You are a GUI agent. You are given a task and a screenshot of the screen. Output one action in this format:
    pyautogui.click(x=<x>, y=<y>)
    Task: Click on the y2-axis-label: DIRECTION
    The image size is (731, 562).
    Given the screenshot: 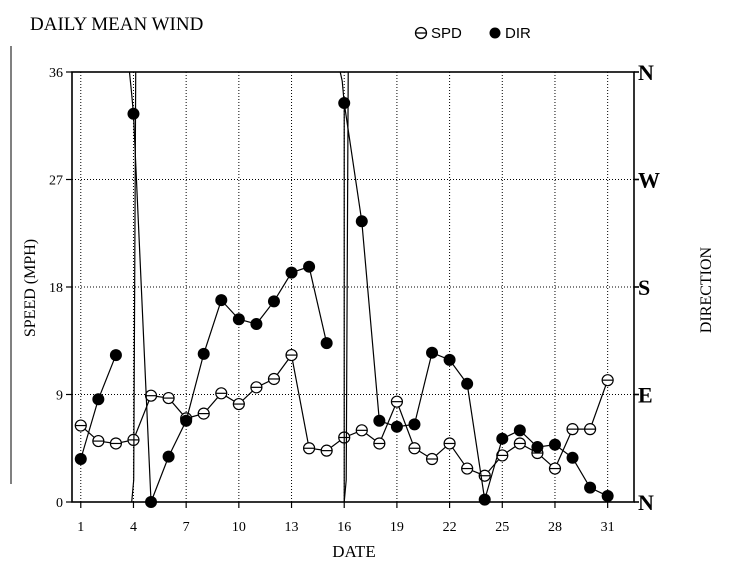 What is the action you would take?
    pyautogui.click(x=706, y=289)
    